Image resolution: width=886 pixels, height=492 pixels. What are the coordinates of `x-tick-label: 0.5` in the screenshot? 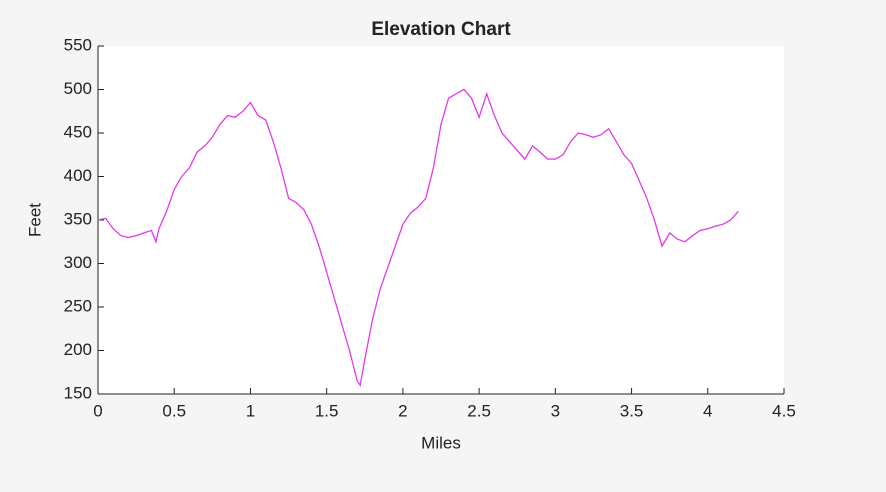 It's located at (174, 410).